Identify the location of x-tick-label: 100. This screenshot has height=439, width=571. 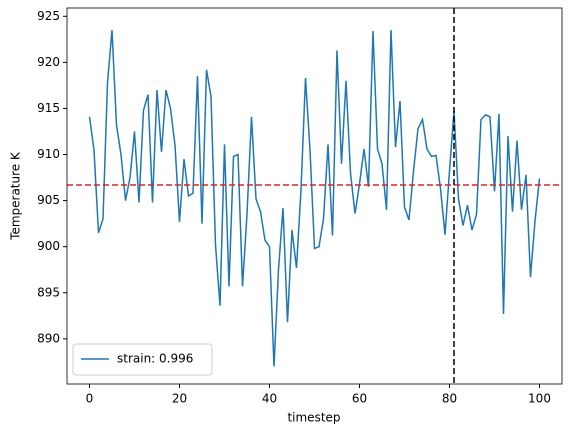
(539, 399).